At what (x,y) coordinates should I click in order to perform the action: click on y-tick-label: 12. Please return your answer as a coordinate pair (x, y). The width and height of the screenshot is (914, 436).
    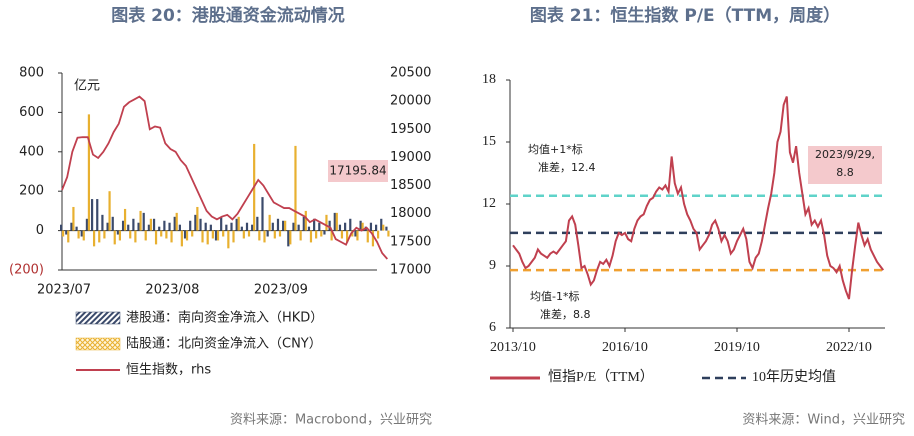
    Looking at the image, I should click on (489, 203).